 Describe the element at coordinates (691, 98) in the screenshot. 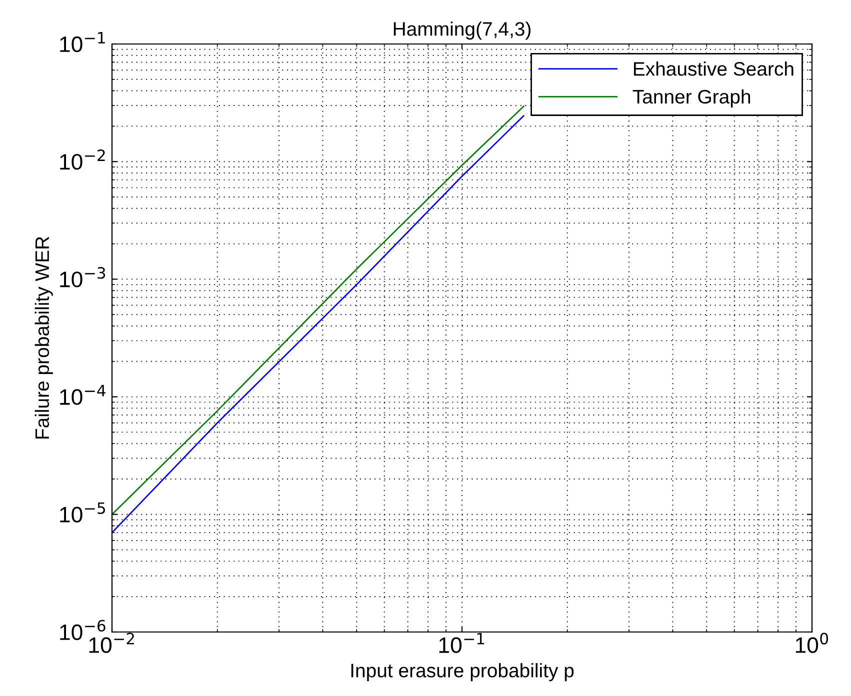

I see `legend-label: Tanner Graph` at that location.